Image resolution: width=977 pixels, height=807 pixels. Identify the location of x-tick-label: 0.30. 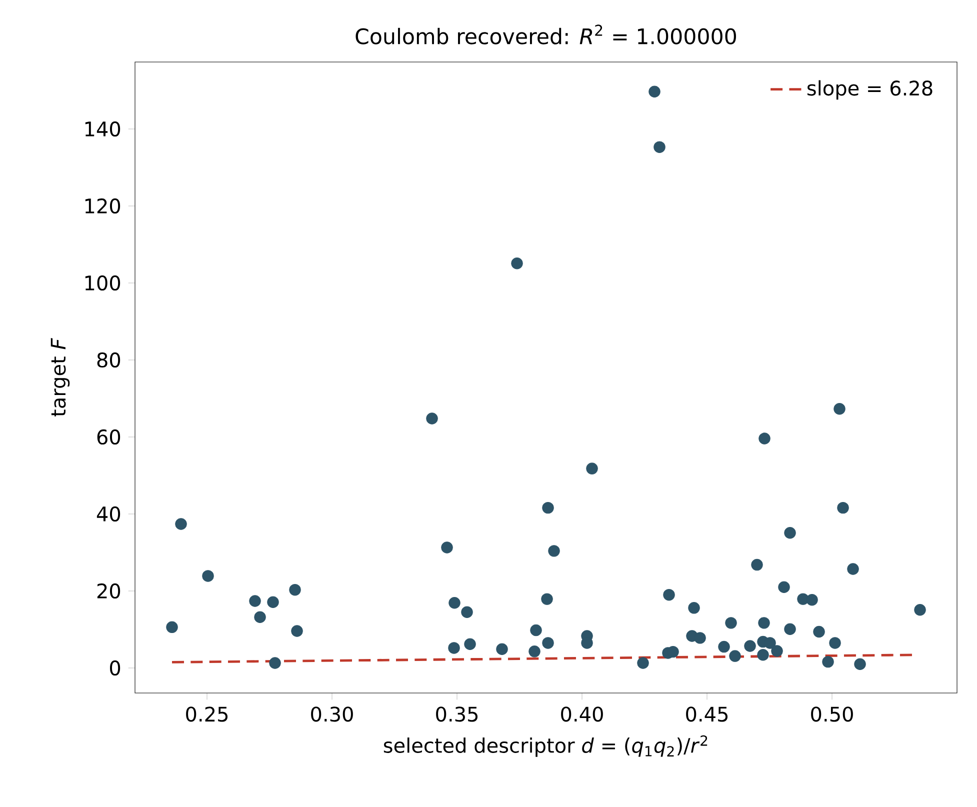
(332, 714).